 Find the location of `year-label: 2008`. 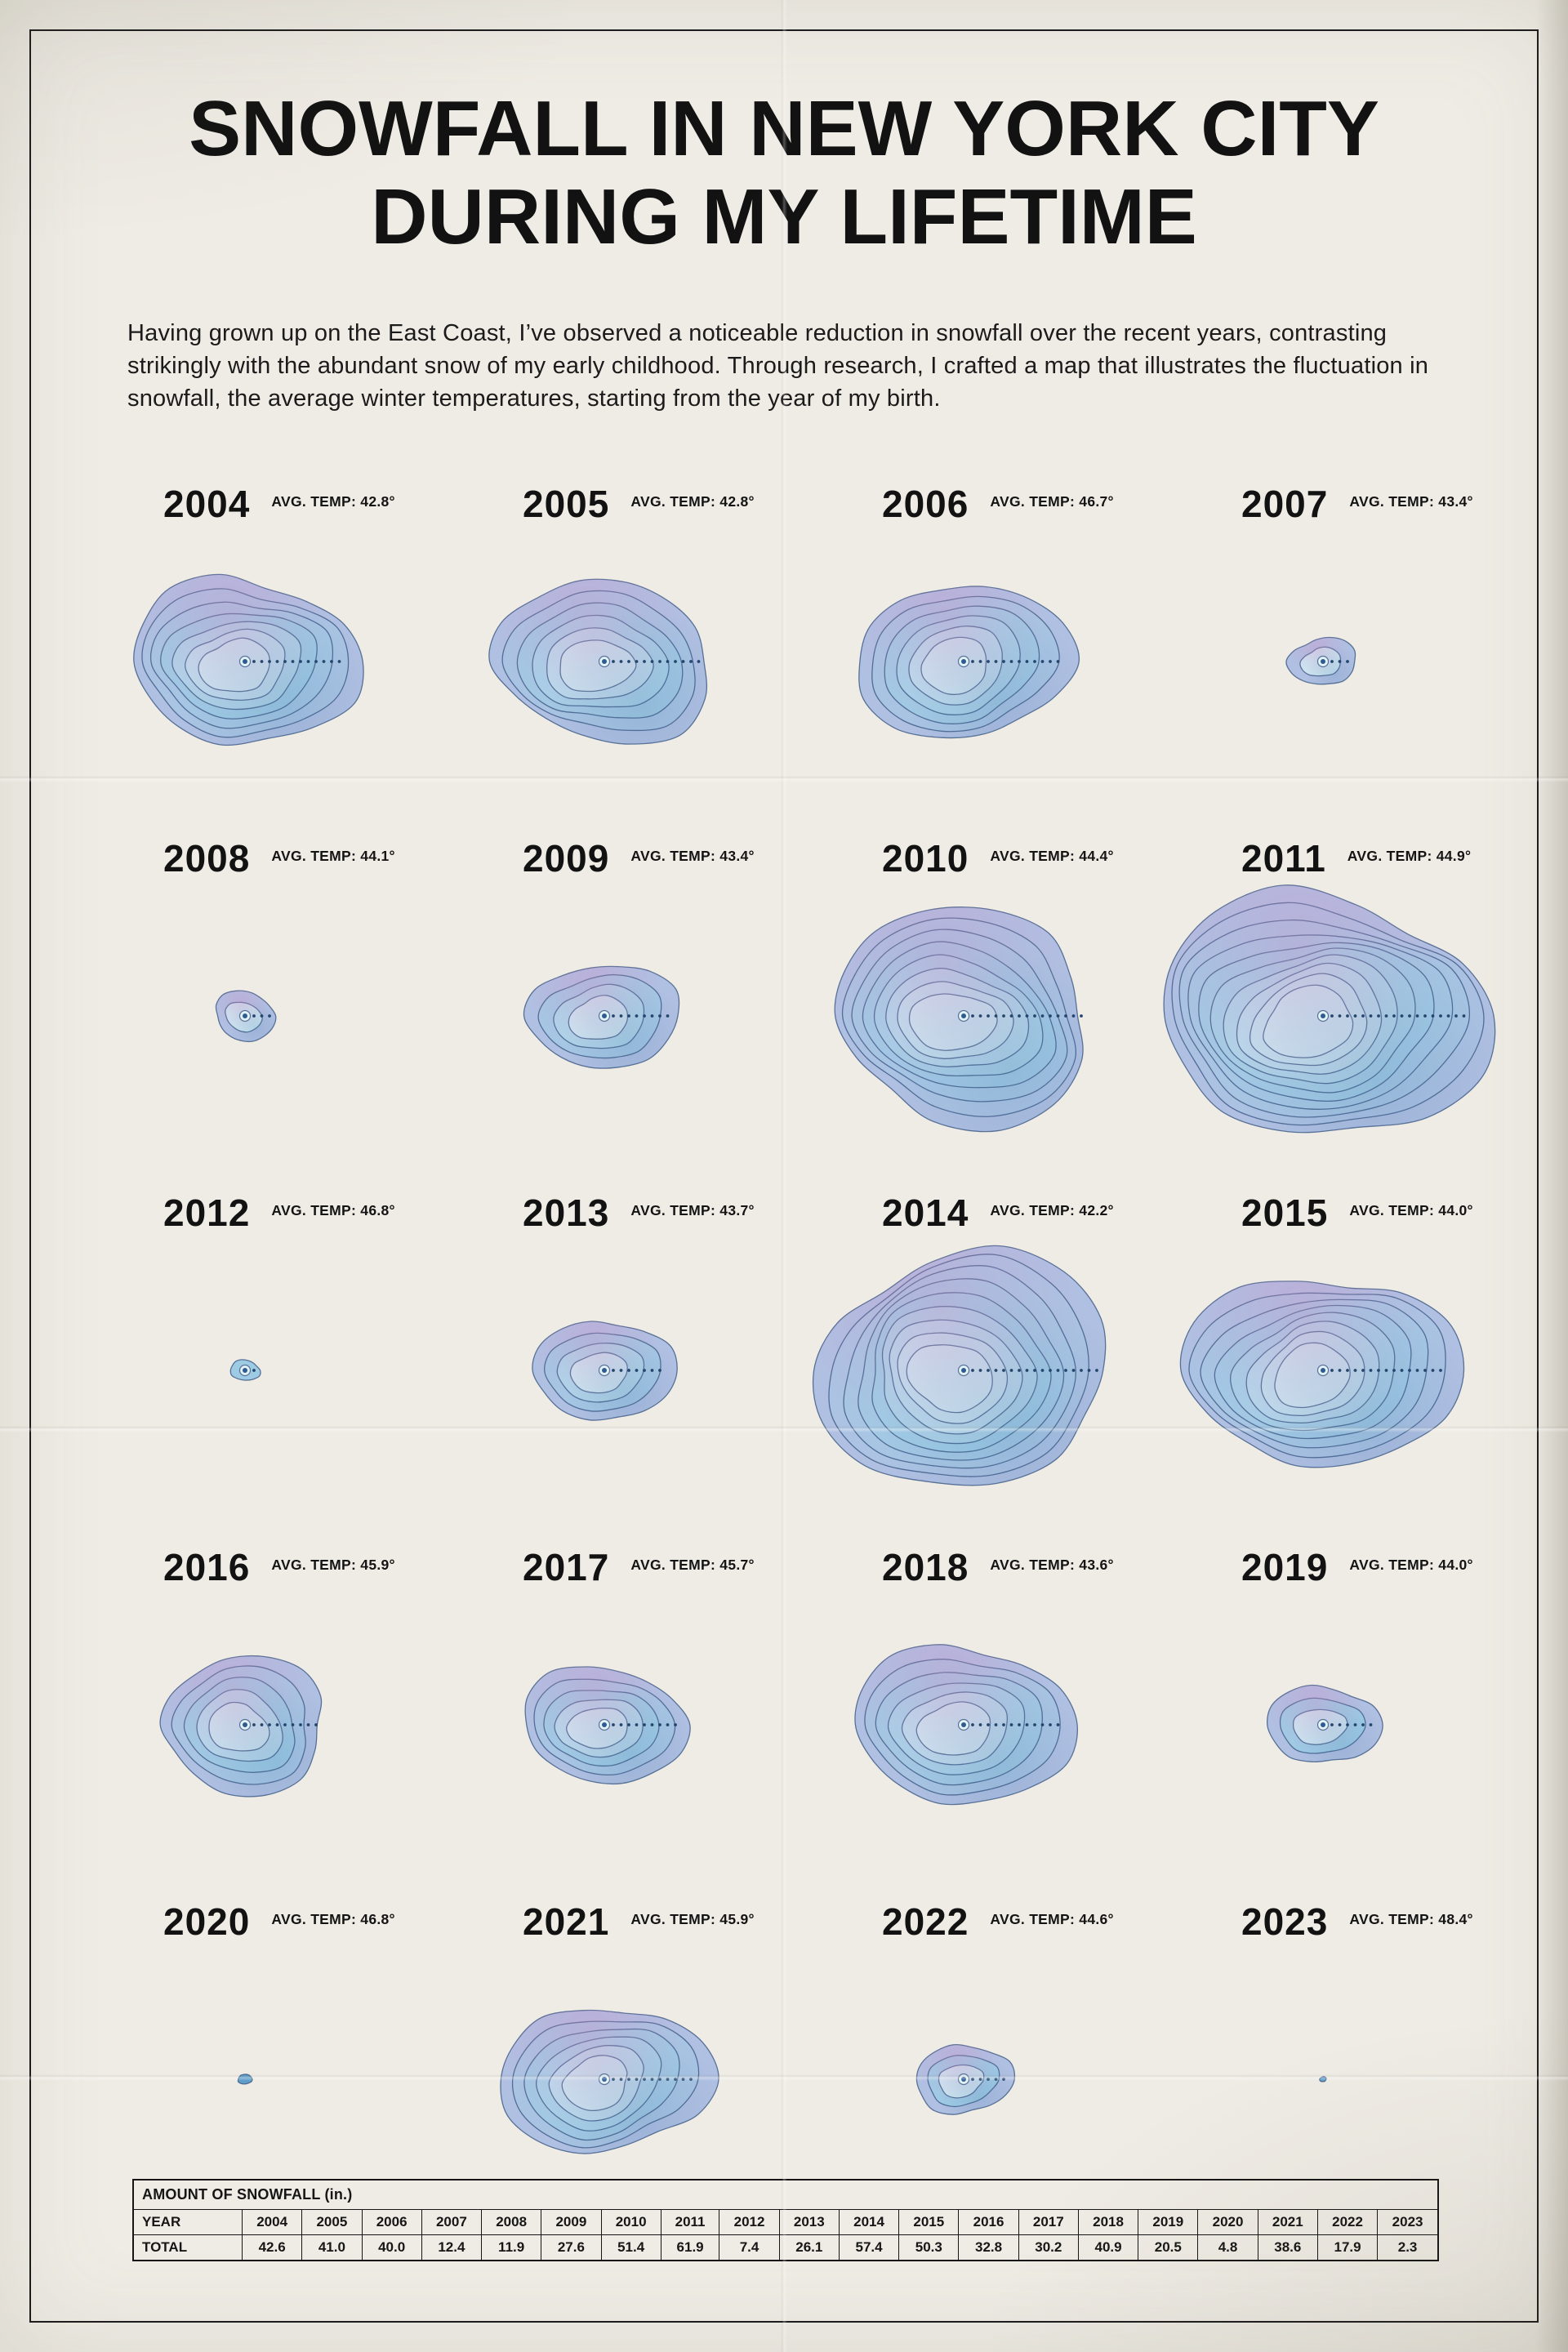

year-label: 2008 is located at coordinates (207, 858).